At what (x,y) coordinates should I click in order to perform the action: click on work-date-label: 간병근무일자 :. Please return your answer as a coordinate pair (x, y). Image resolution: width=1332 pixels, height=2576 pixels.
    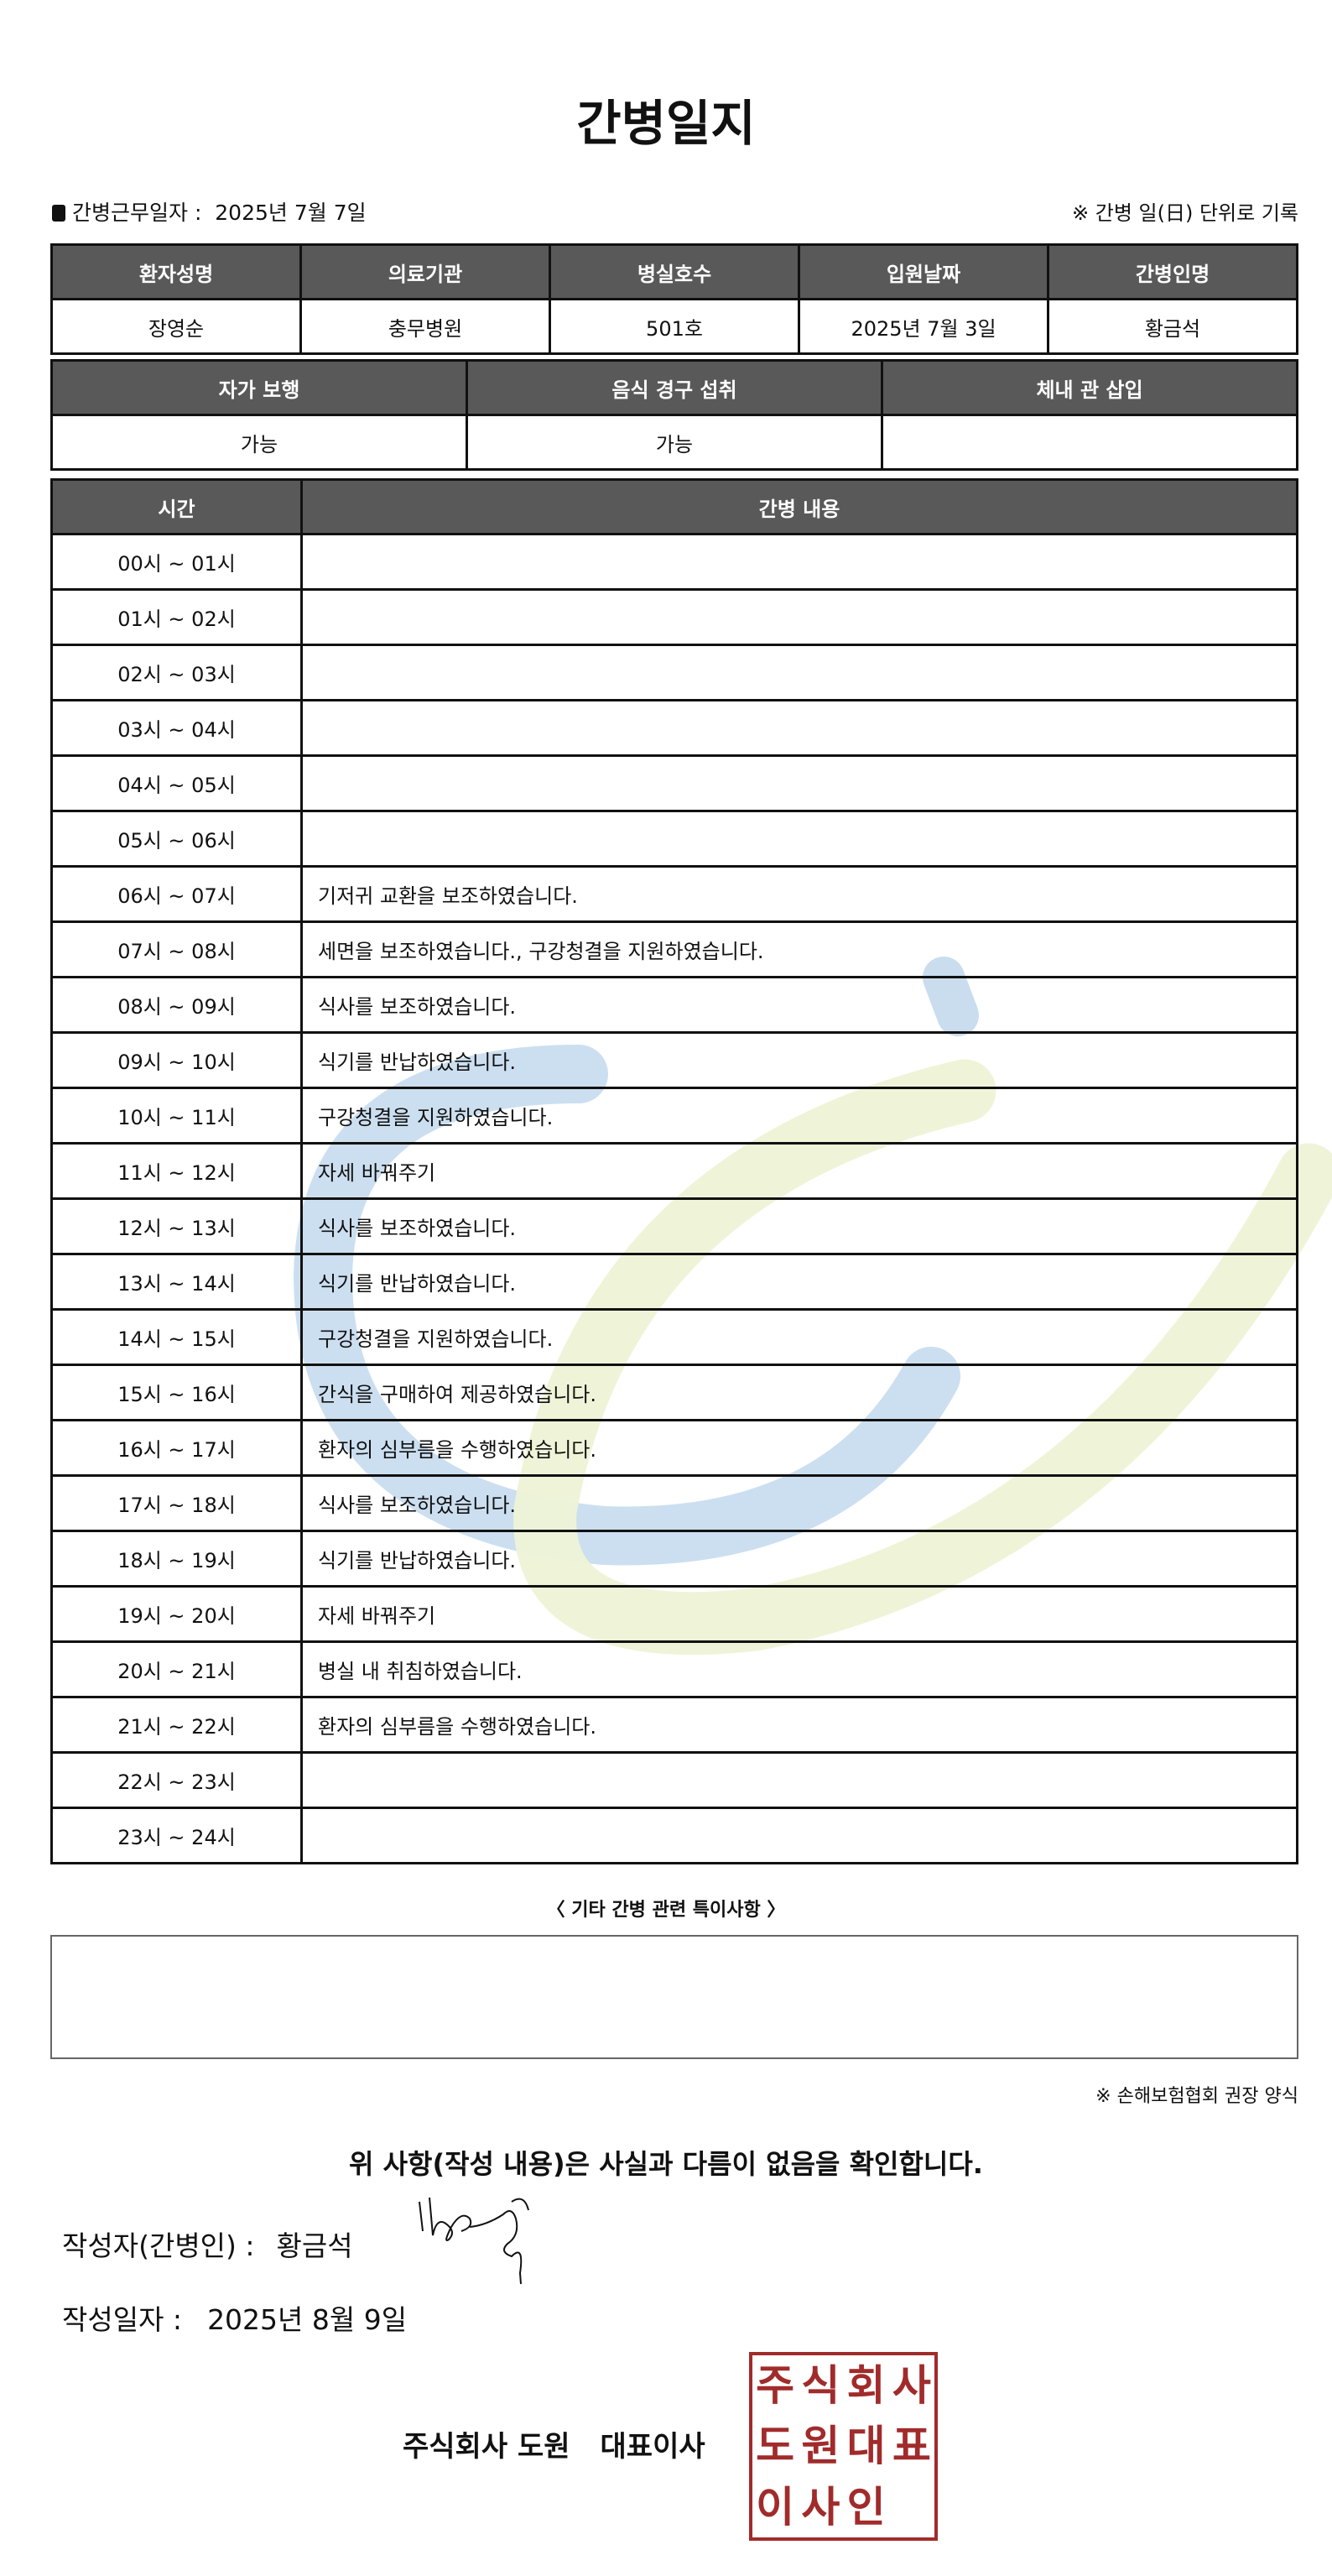
    Looking at the image, I should click on (137, 213).